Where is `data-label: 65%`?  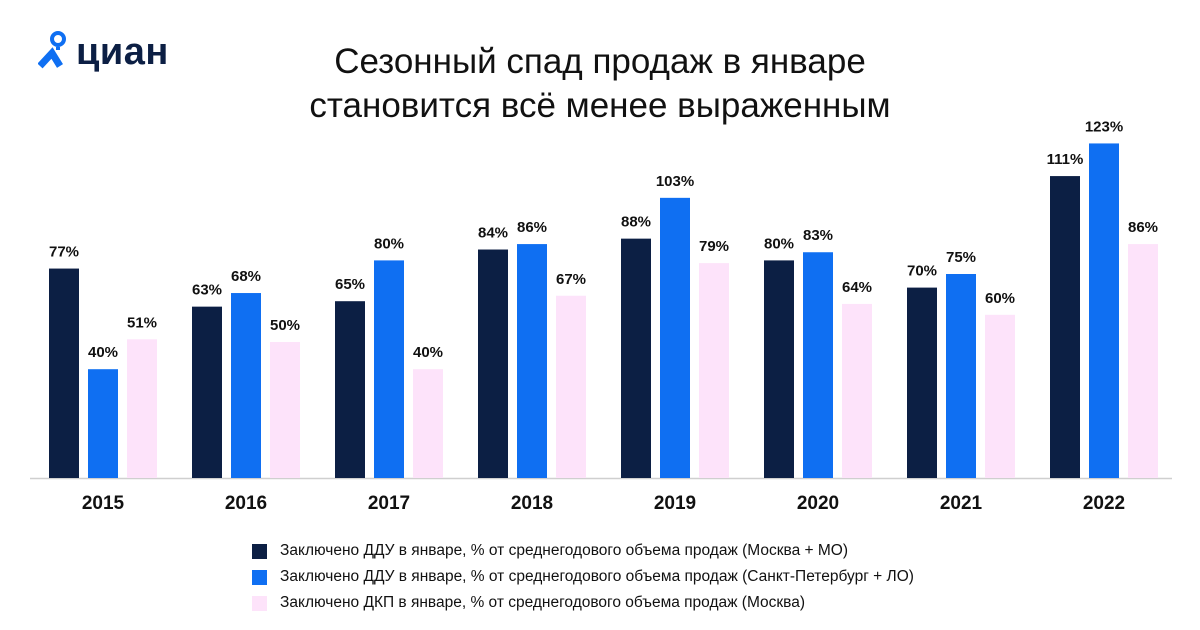
data-label: 65% is located at coordinates (350, 284).